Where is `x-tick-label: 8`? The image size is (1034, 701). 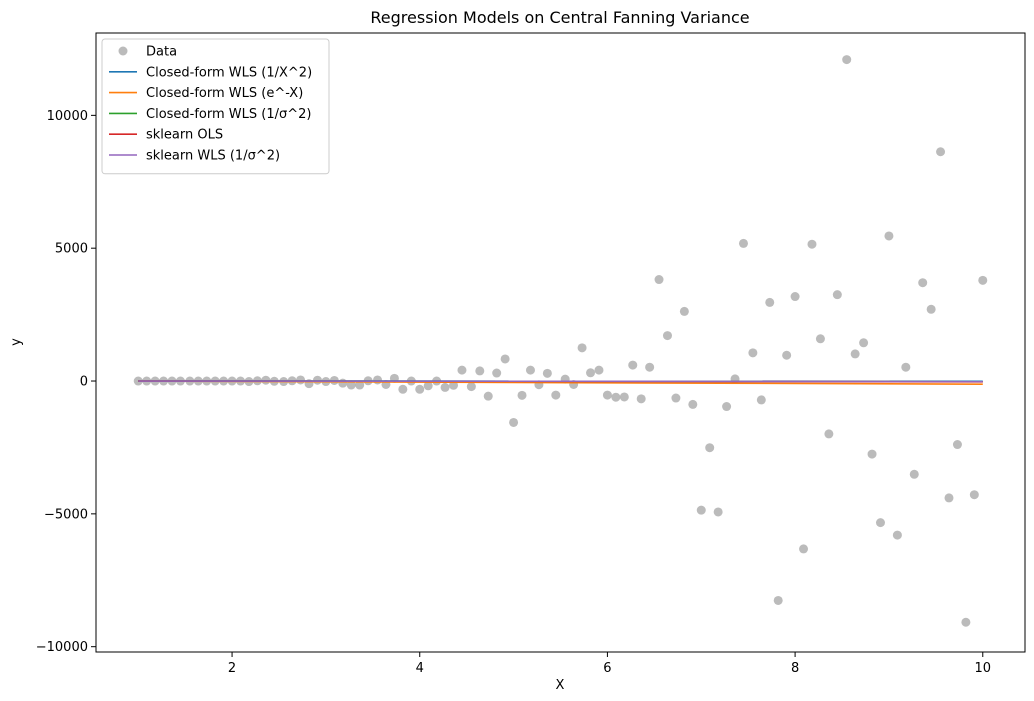 x-tick-label: 8 is located at coordinates (795, 668).